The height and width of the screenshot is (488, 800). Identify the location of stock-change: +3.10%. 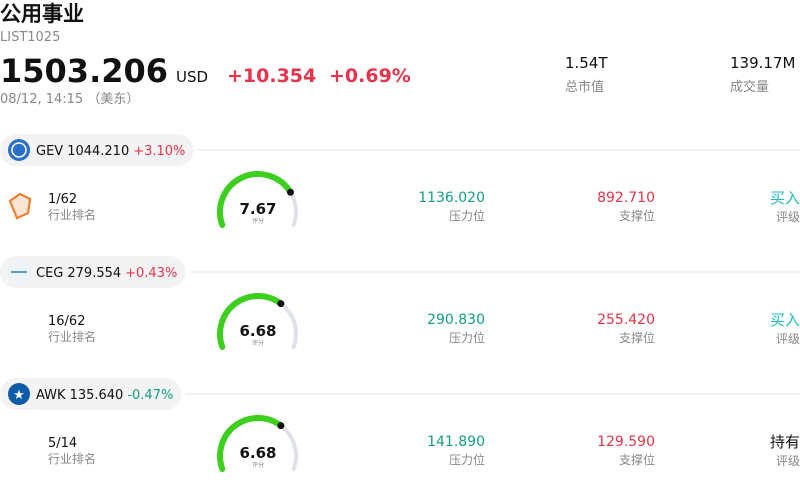
(159, 151).